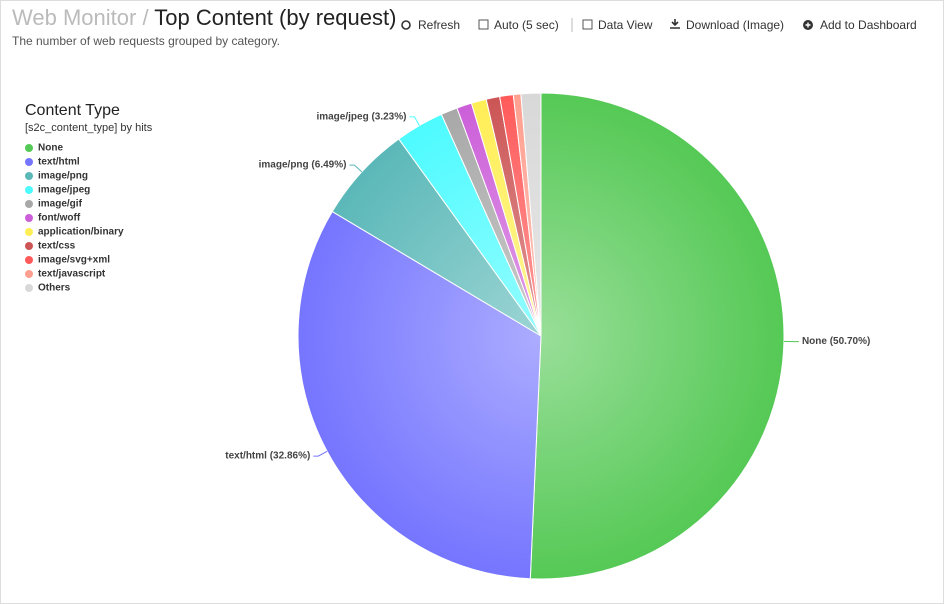 Image resolution: width=944 pixels, height=604 pixels. What do you see at coordinates (60, 204) in the screenshot?
I see `legend-label: image/gif` at bounding box center [60, 204].